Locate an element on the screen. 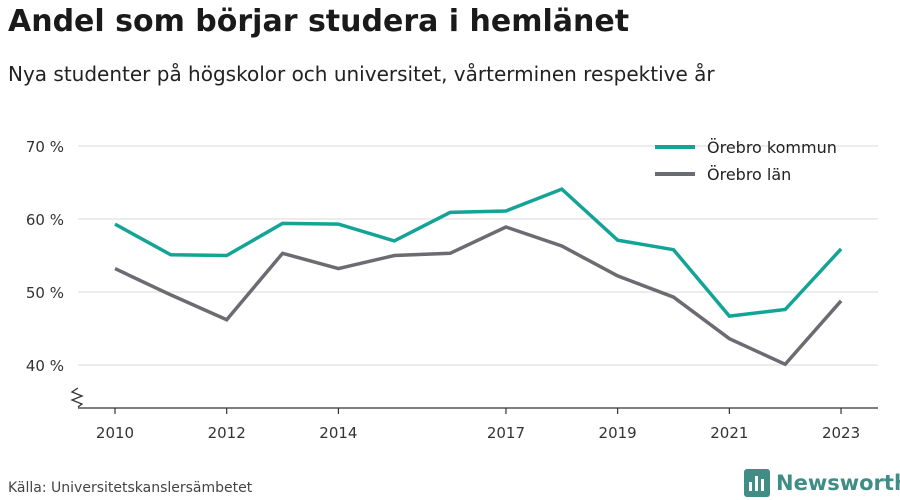 This screenshot has height=500, width=900. axis-break-icon is located at coordinates (77, 397).